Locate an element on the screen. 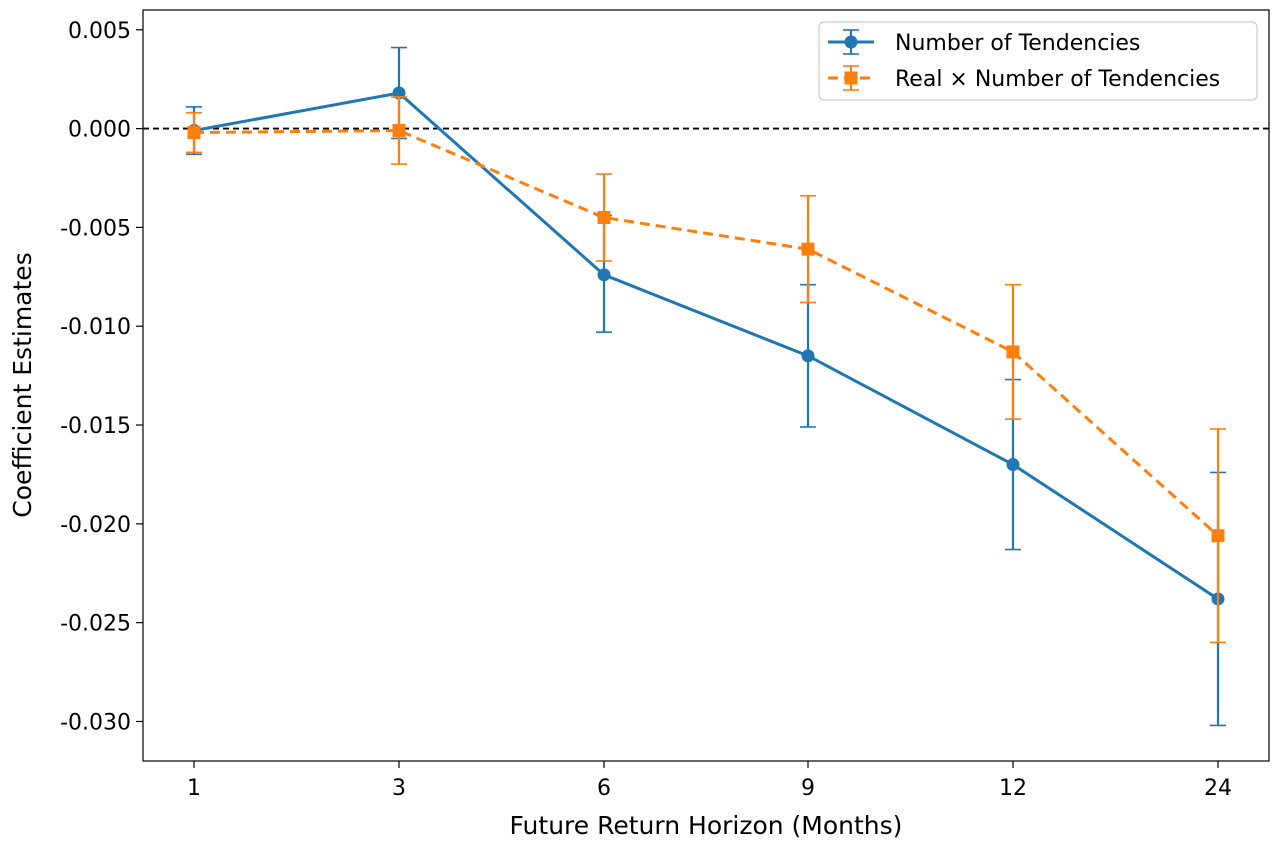 Image resolution: width=1280 pixels, height=850 pixels. y-tick-label: 0.005 is located at coordinates (99, 31).